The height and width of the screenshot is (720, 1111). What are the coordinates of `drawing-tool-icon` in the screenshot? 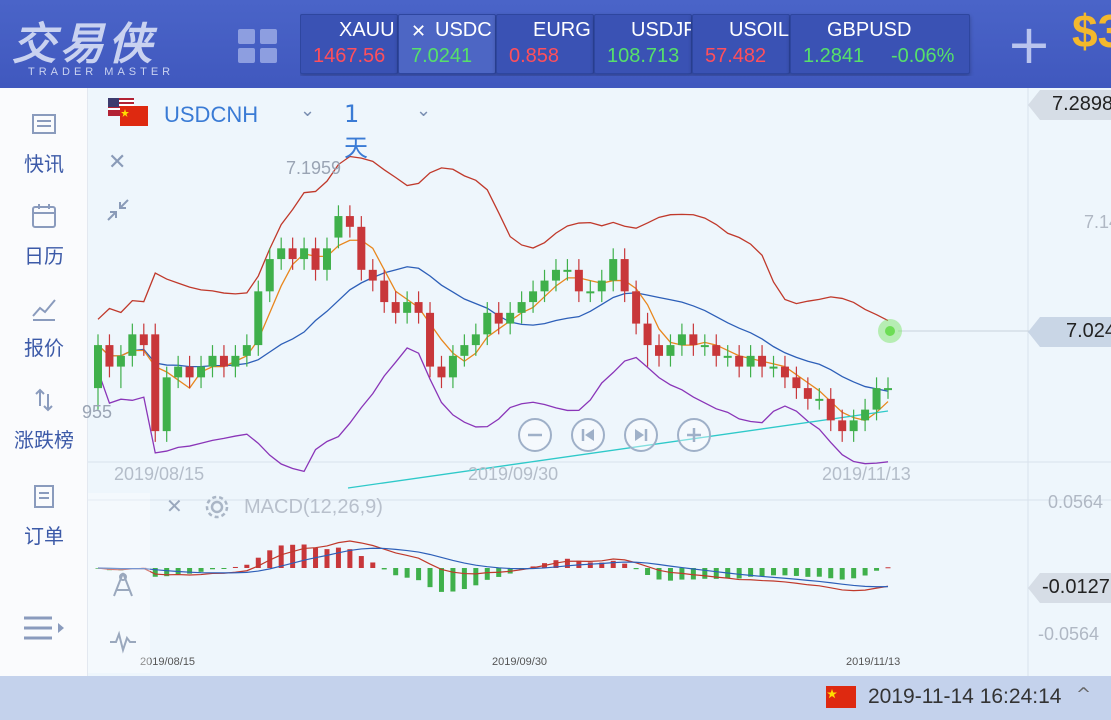 It's located at (123, 585).